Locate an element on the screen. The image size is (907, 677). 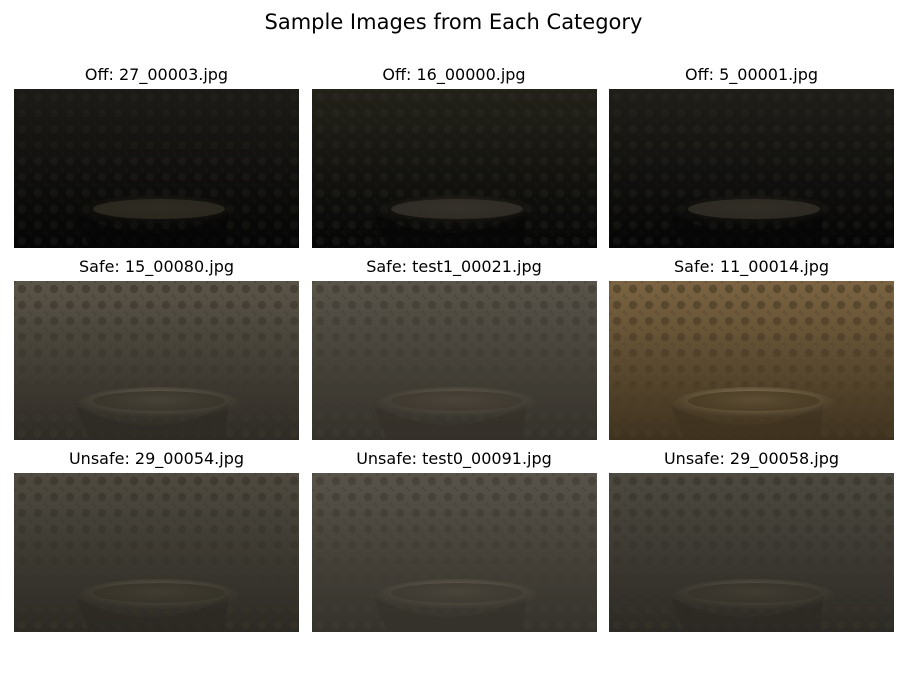
image-caption: Off: 16_00000.jpg is located at coordinates (454, 74).